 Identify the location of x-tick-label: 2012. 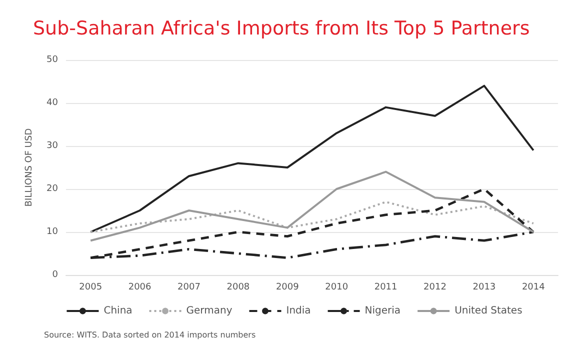
(435, 287).